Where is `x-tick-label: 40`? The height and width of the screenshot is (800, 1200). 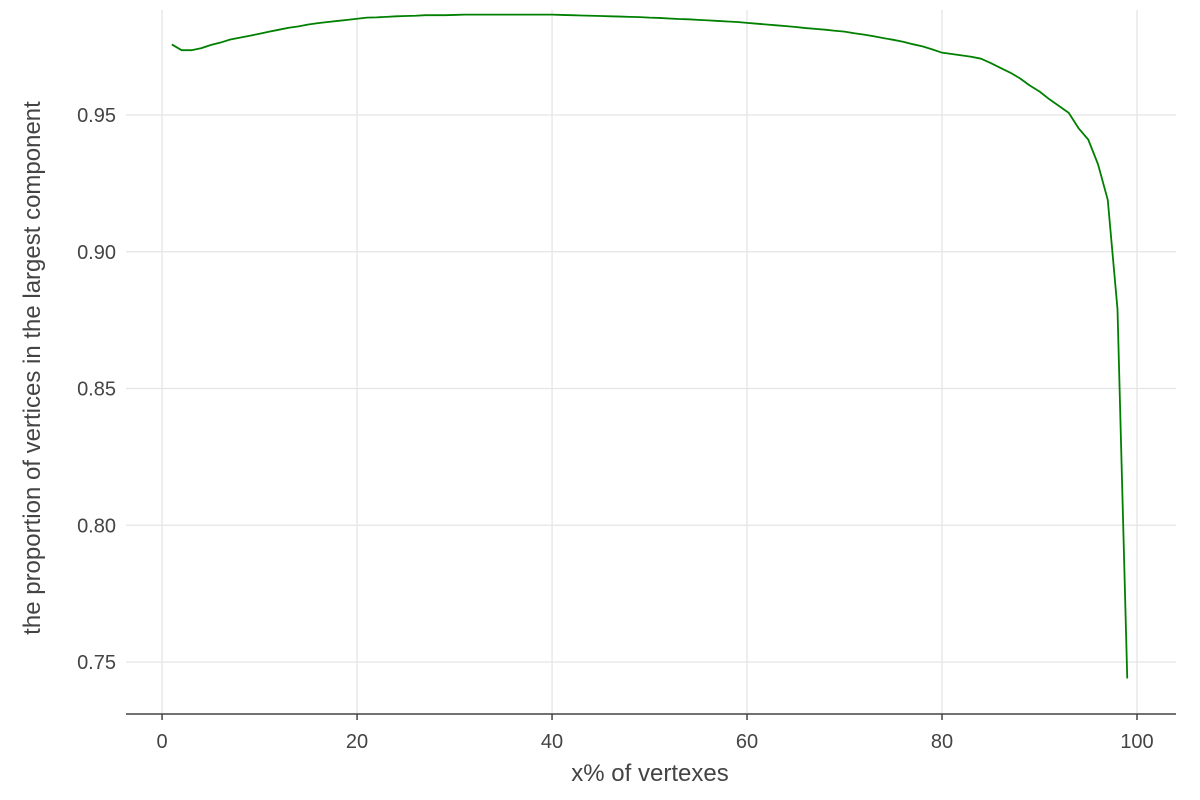 x-tick-label: 40 is located at coordinates (552, 742).